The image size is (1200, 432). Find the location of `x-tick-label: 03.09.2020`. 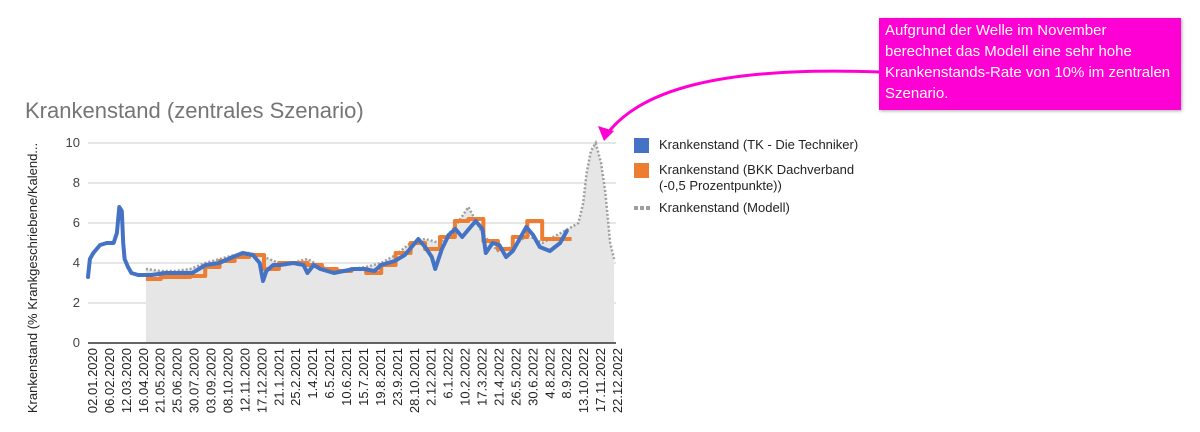

x-tick-label: 03.09.2020 is located at coordinates (211, 380).